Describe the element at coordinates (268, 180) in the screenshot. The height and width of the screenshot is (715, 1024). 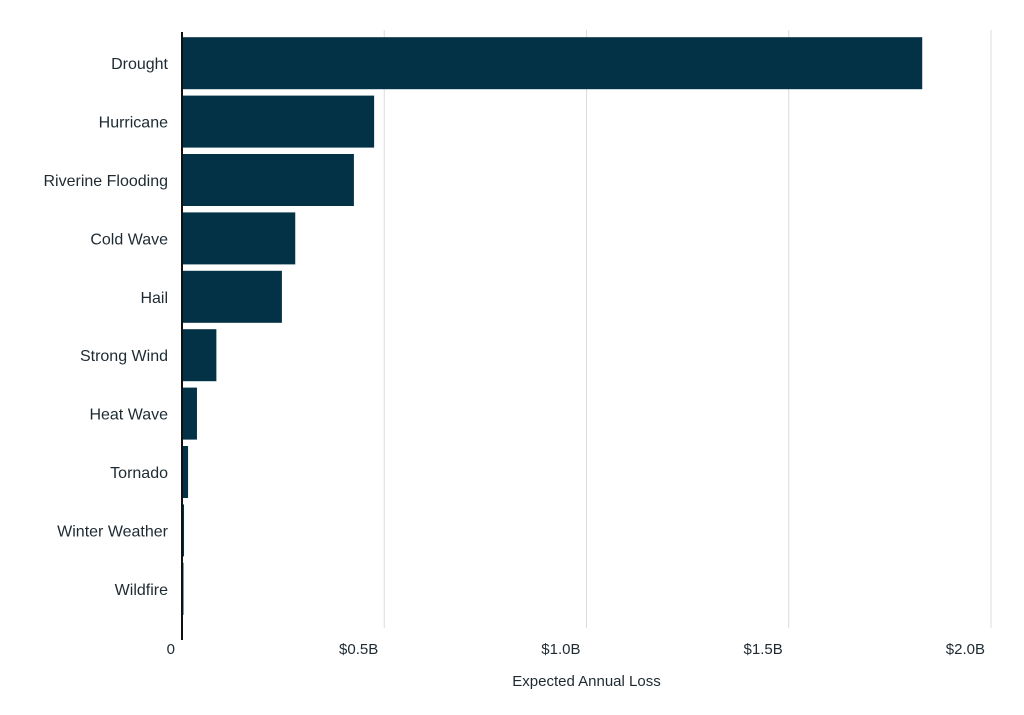
I see `bar-riverine-flooding` at that location.